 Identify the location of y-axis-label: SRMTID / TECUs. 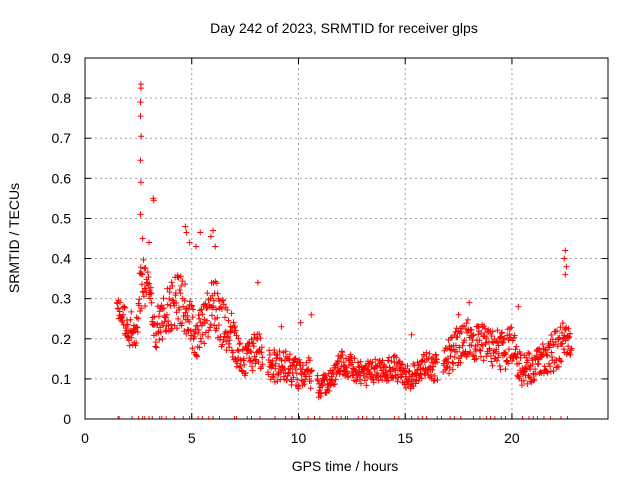
(14, 238).